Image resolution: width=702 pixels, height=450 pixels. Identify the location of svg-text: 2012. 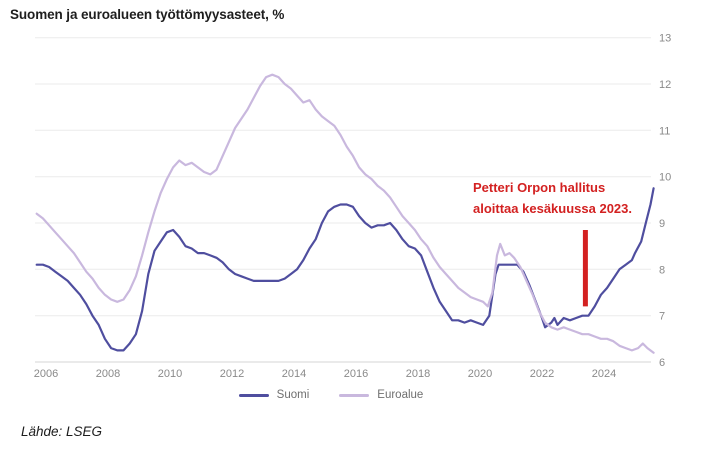
(232, 374).